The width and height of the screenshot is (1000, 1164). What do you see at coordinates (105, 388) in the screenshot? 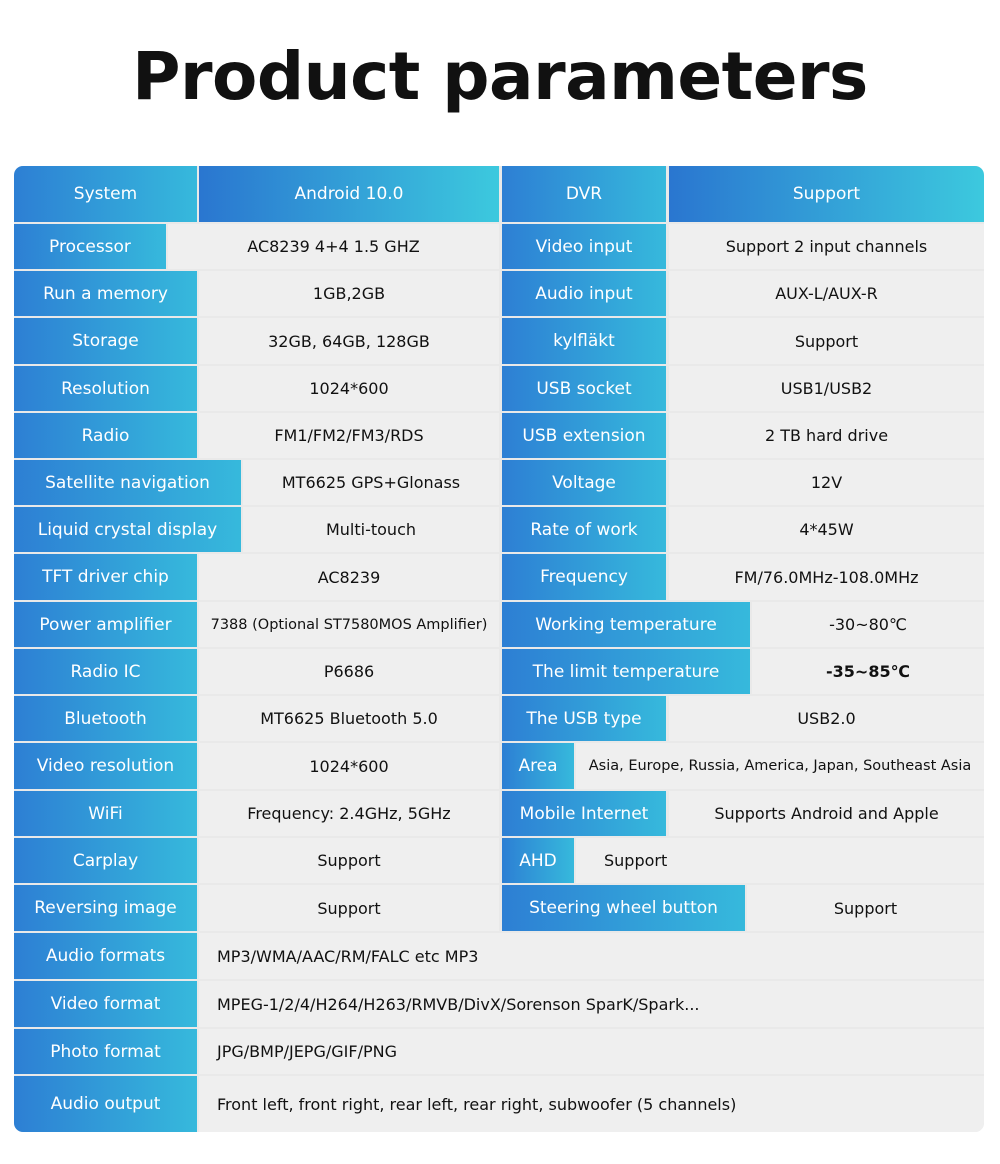
I see `row-label-resolution: Resolution` at bounding box center [105, 388].